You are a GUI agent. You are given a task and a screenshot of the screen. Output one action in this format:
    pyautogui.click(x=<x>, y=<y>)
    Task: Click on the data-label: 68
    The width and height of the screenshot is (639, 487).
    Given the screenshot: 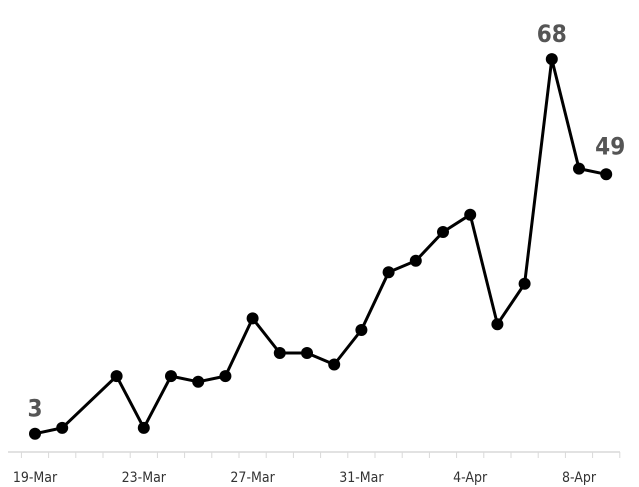 What is the action you would take?
    pyautogui.click(x=552, y=34)
    